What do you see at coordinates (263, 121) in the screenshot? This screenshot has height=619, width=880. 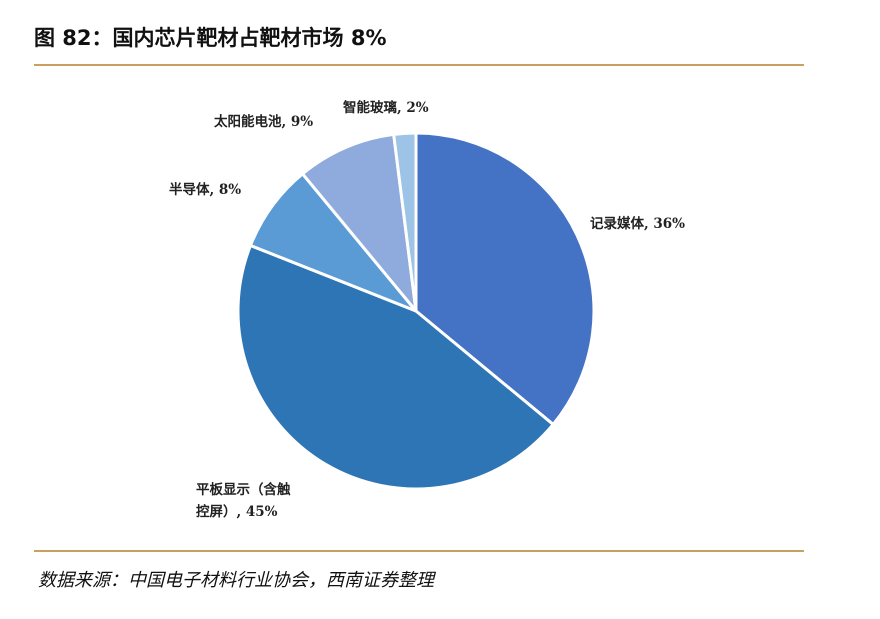 I see `slice-label-4: 太阳能电池, 9%` at bounding box center [263, 121].